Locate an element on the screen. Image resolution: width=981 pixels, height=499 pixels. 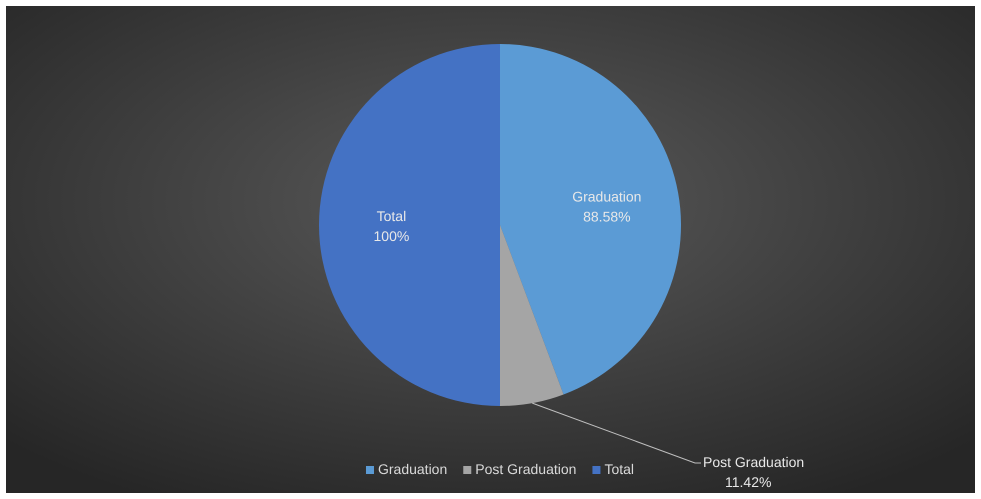
data-label: 100% is located at coordinates (391, 236).